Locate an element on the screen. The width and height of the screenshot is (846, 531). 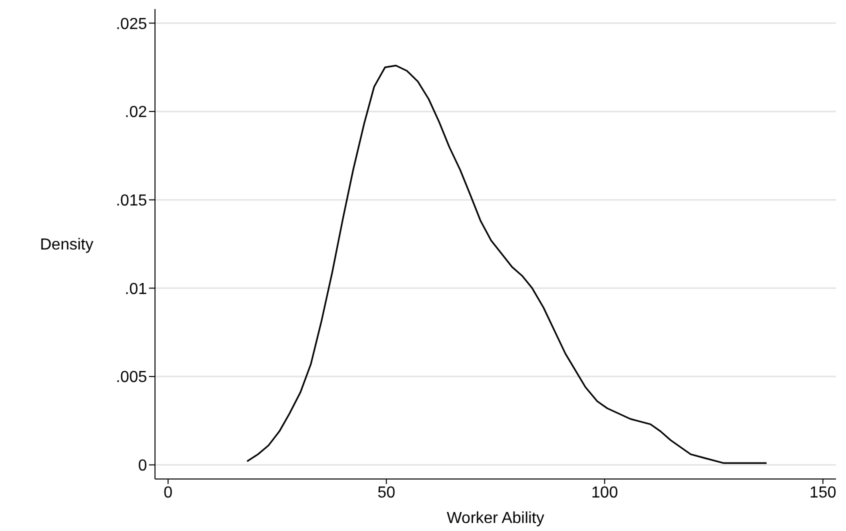
x-tick-label: 50 is located at coordinates (386, 493).